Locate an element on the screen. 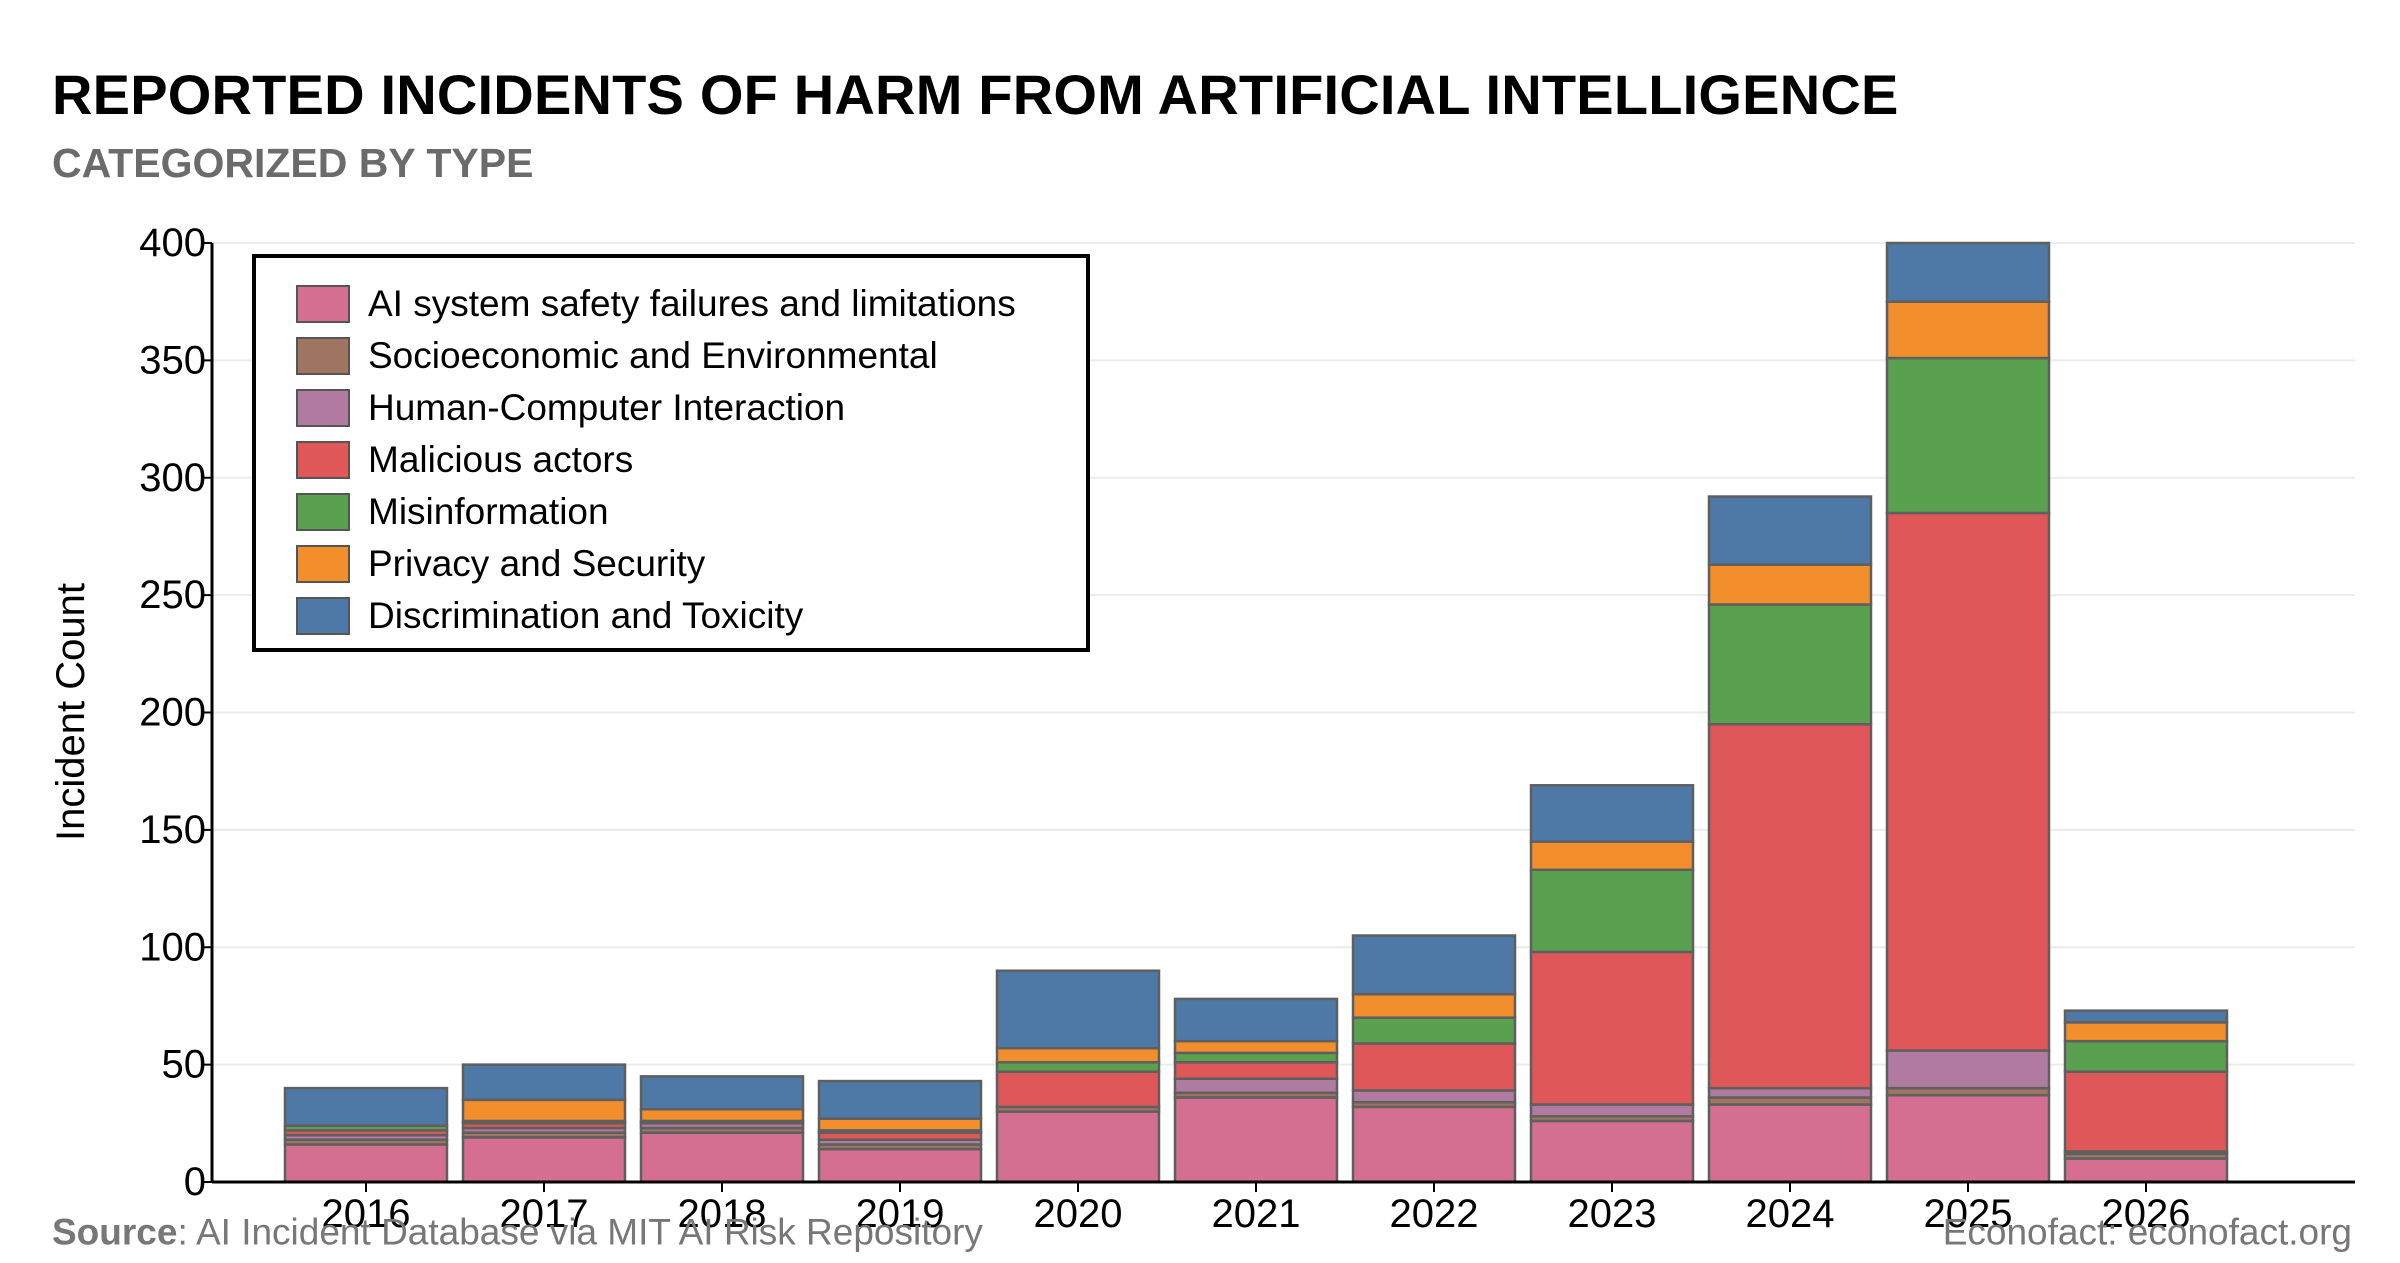 The height and width of the screenshot is (1263, 2400). legend-item: Misinformation is located at coordinates (452, 511).